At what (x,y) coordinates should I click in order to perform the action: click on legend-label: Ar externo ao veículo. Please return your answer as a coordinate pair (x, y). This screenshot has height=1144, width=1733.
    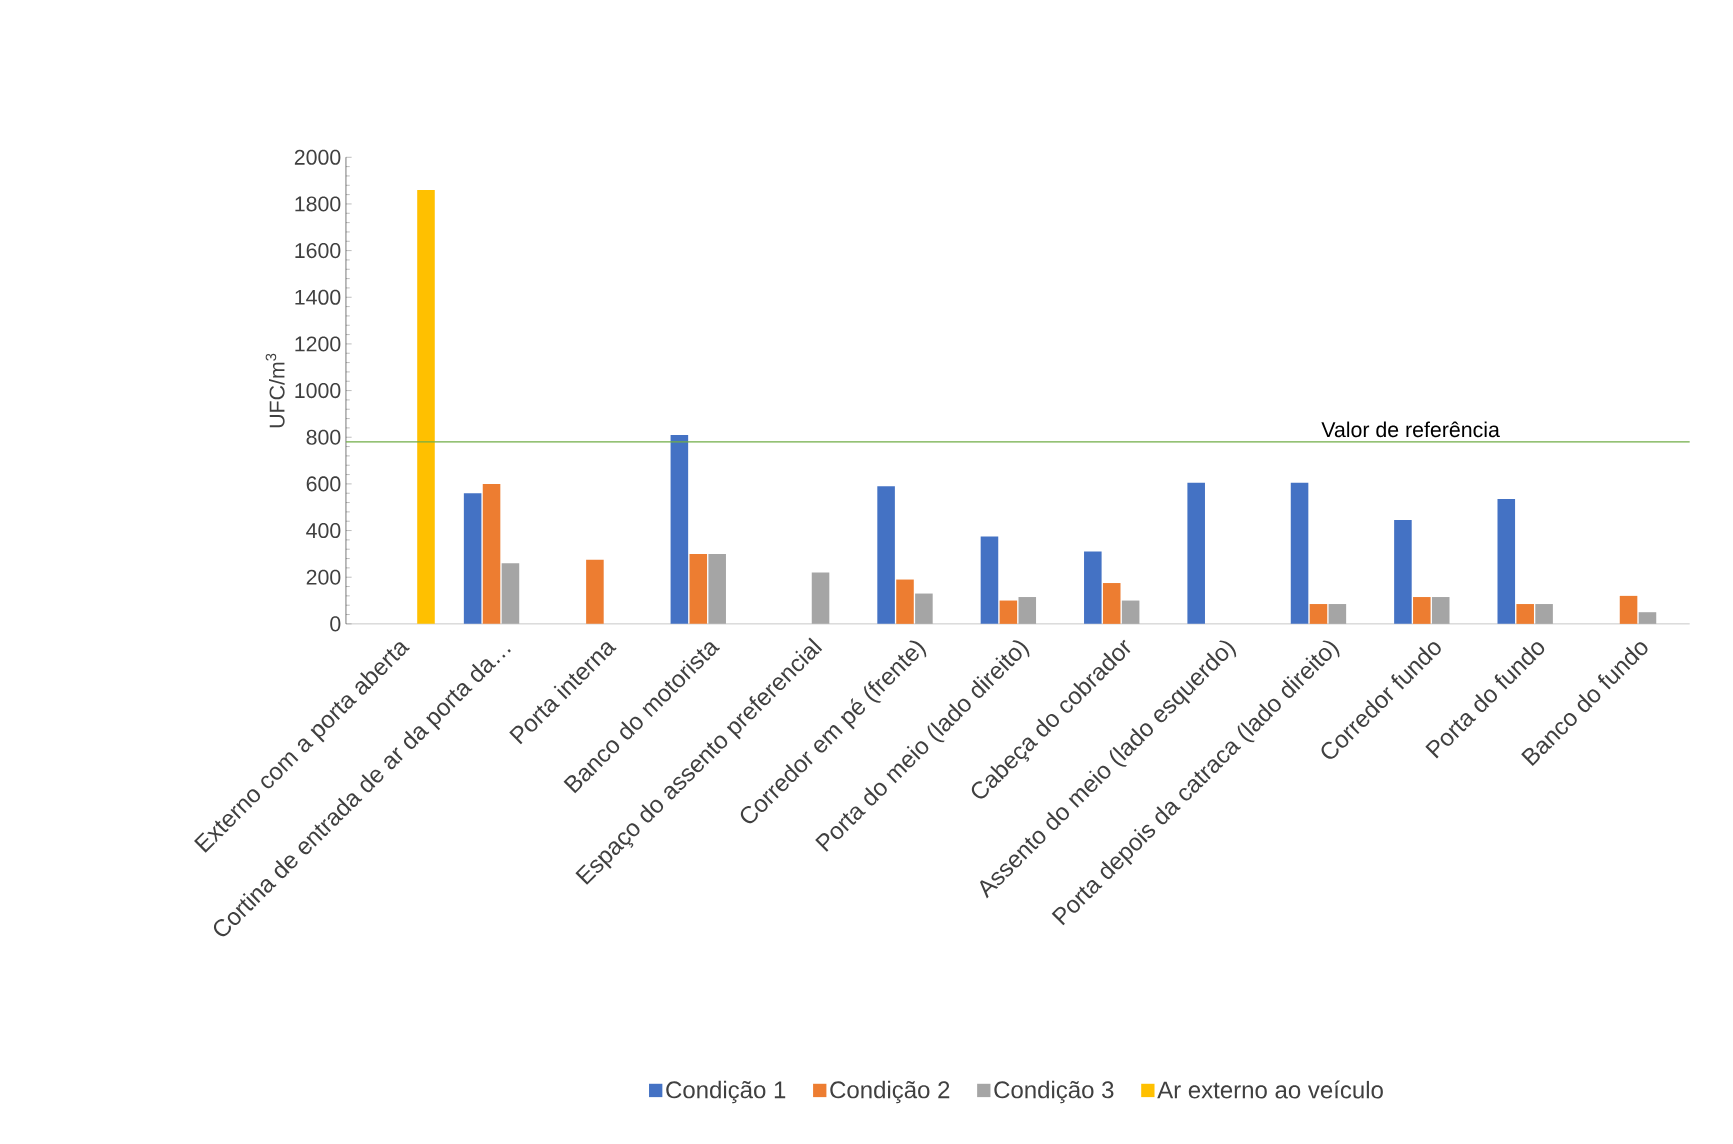
    Looking at the image, I should click on (1270, 1089).